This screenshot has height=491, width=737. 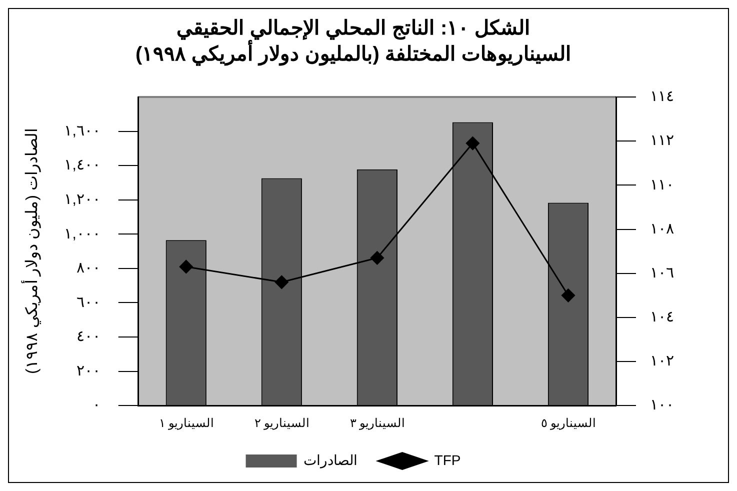 I want to click on chart-title: الشكل ١٠: الناتج المحلي الإجمالي الحقيقي, so click(x=353, y=29).